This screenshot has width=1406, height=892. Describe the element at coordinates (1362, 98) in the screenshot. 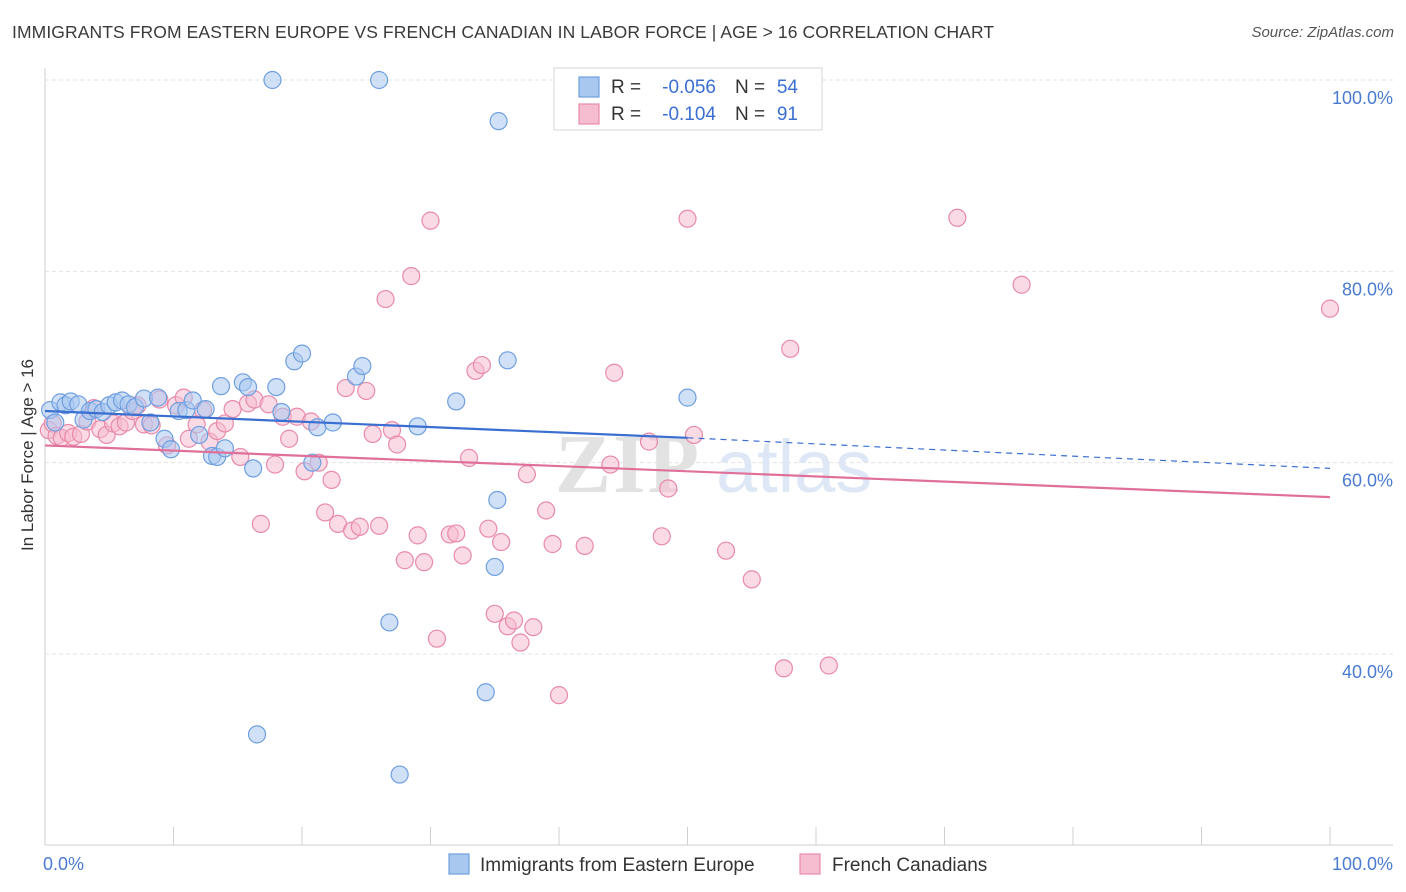

I see `y-tick-label: 100.0%` at that location.